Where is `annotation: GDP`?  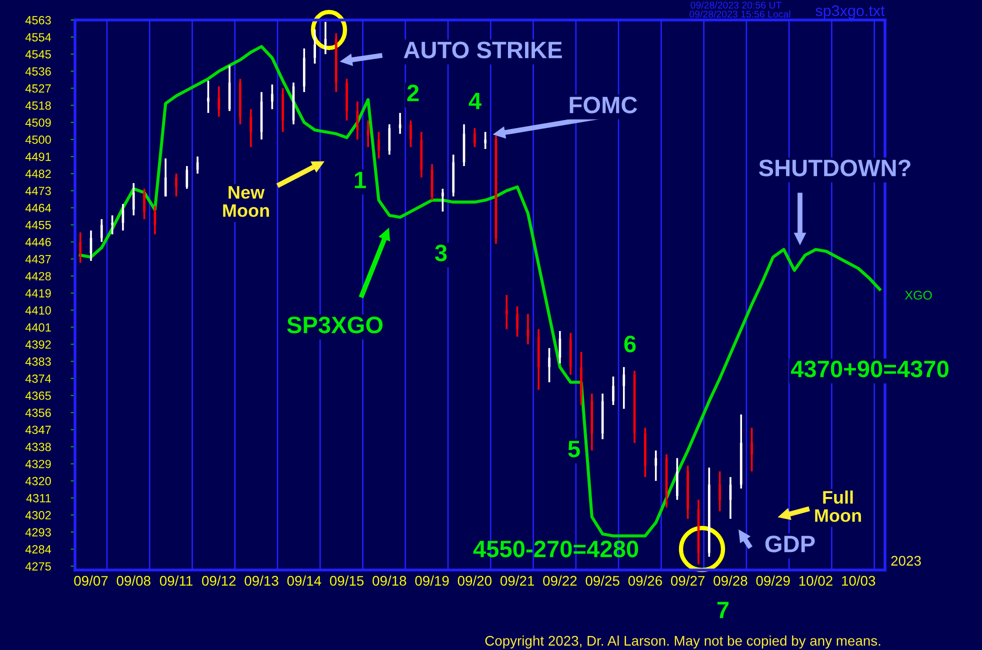
annotation: GDP is located at coordinates (790, 544).